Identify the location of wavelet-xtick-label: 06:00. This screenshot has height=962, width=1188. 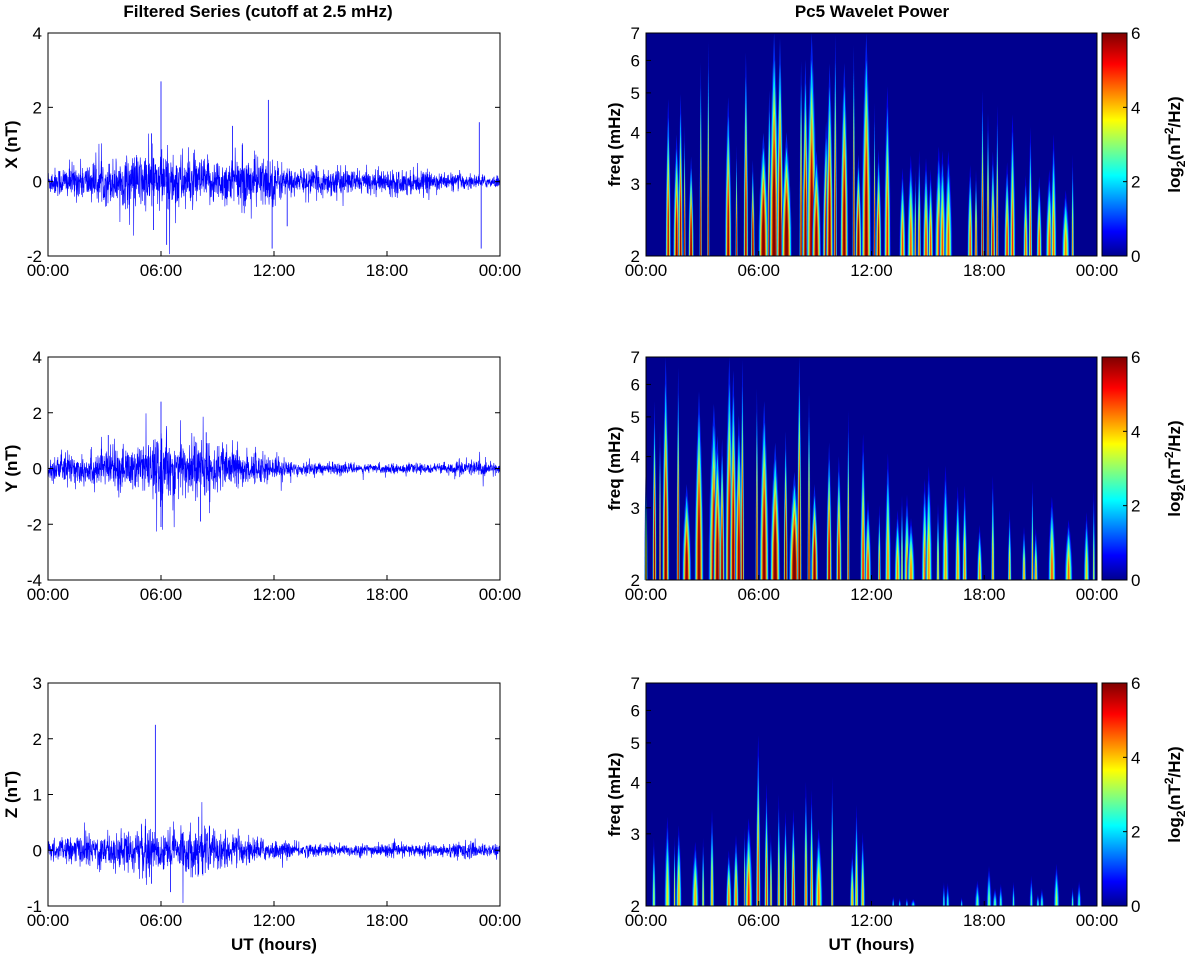
(758, 594).